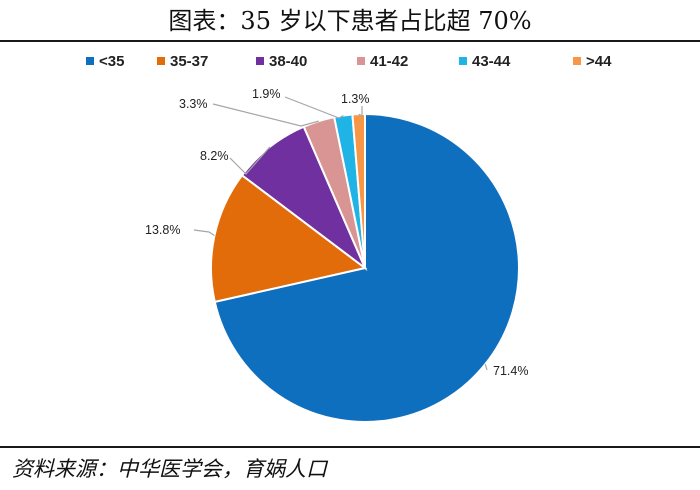 The image size is (700, 490). What do you see at coordinates (355, 99) in the screenshot?
I see `data-label: 1.3%` at bounding box center [355, 99].